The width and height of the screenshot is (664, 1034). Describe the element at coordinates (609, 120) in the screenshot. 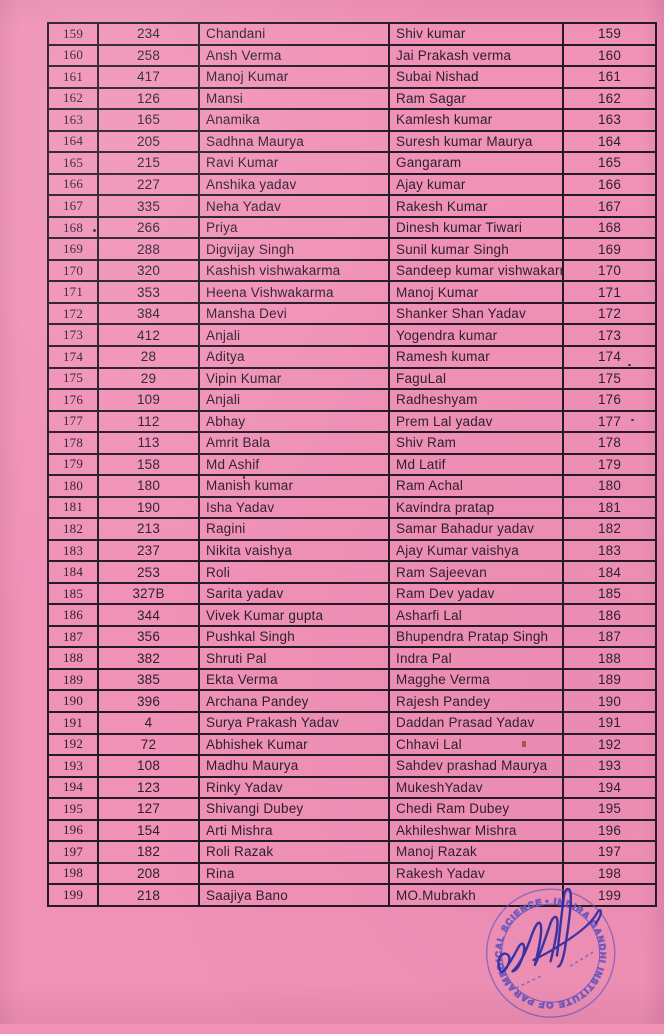

I see `cell-serial-number-repeat: 163` at that location.